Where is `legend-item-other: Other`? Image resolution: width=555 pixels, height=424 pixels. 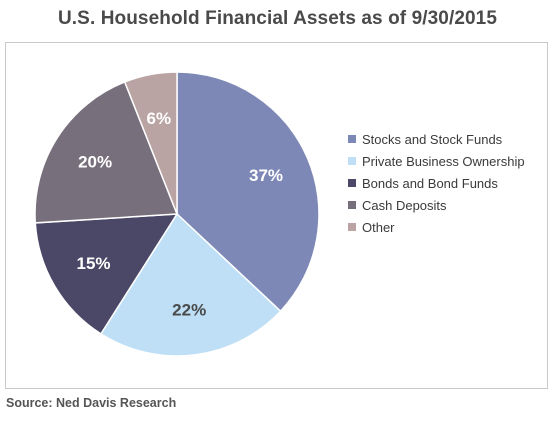
legend-item-other: Other is located at coordinates (445, 227).